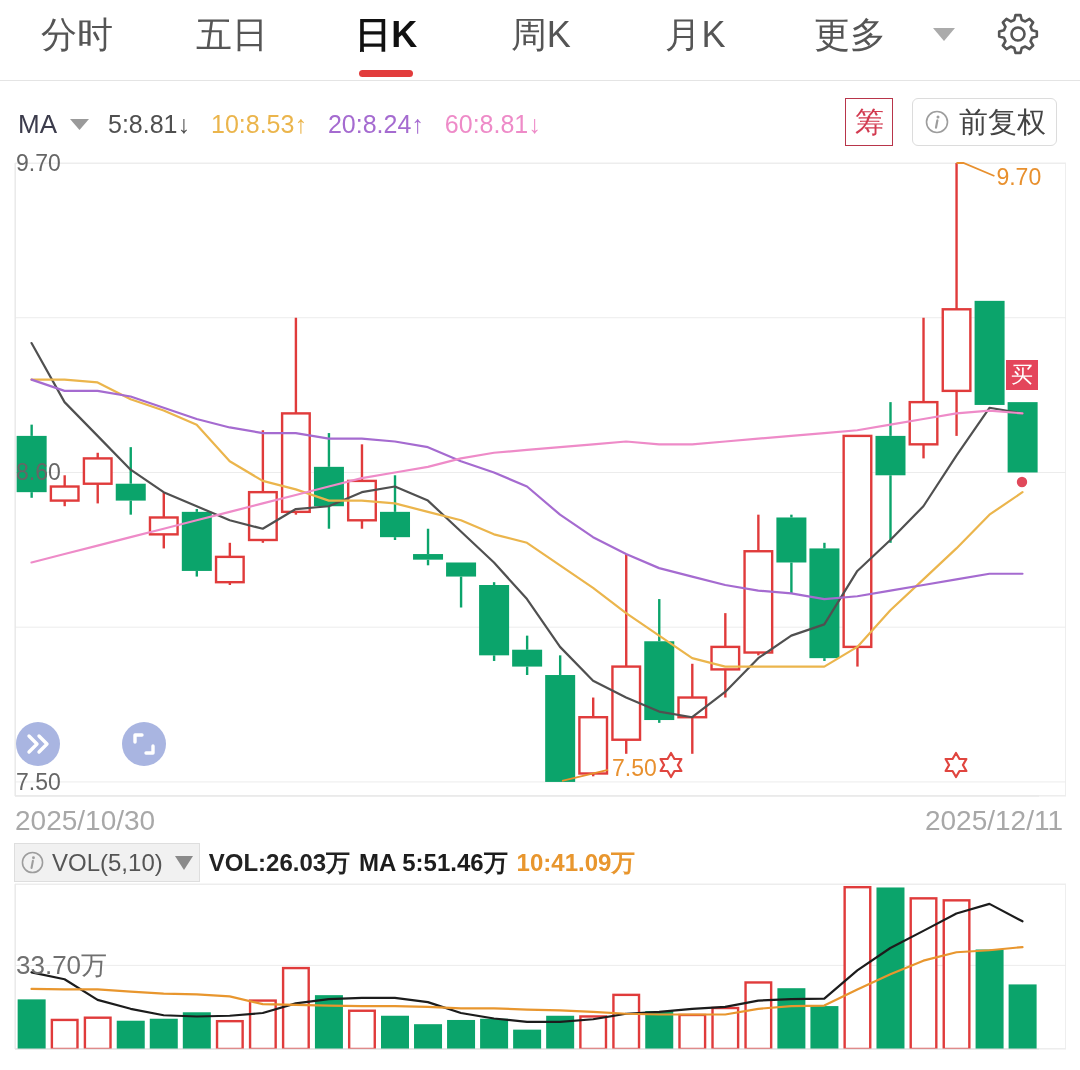  What do you see at coordinates (62, 965) in the screenshot?
I see `y-tick-label: 33.70万` at bounding box center [62, 965].